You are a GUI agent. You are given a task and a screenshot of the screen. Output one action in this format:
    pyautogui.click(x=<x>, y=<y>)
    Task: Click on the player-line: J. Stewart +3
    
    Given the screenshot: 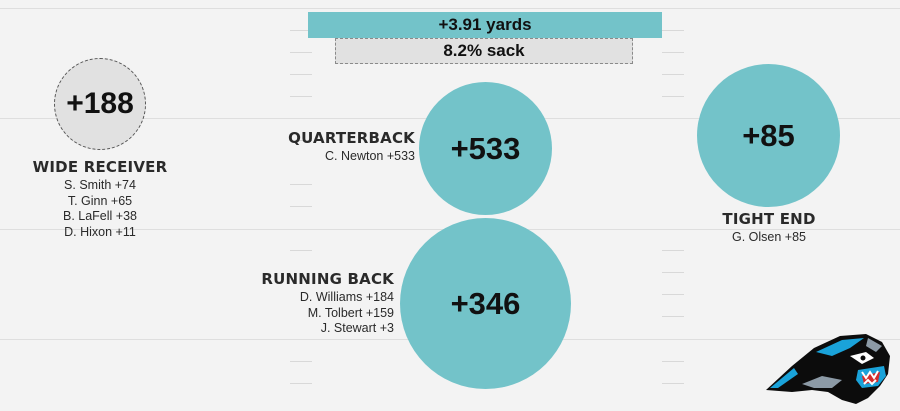 What is the action you would take?
    pyautogui.click(x=357, y=328)
    